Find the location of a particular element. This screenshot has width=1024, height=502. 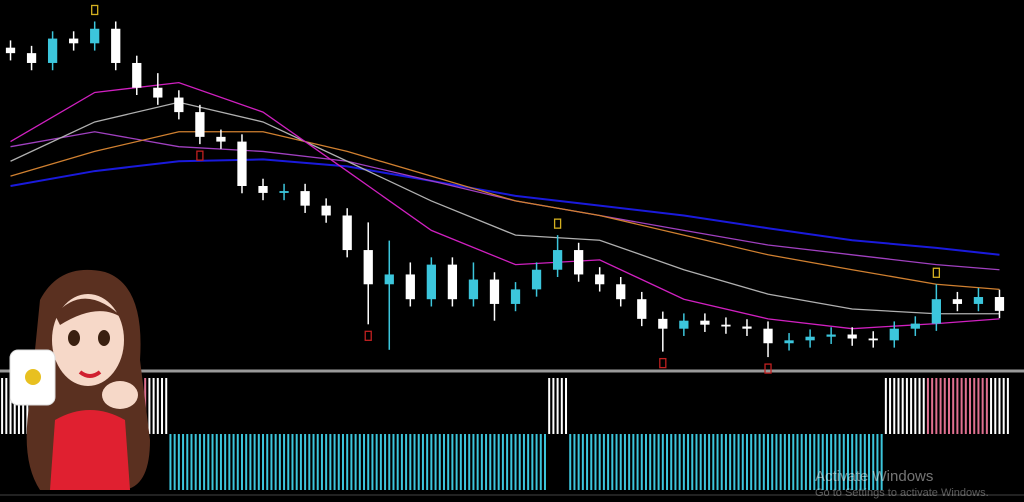

avatar is located at coordinates (80, 379).